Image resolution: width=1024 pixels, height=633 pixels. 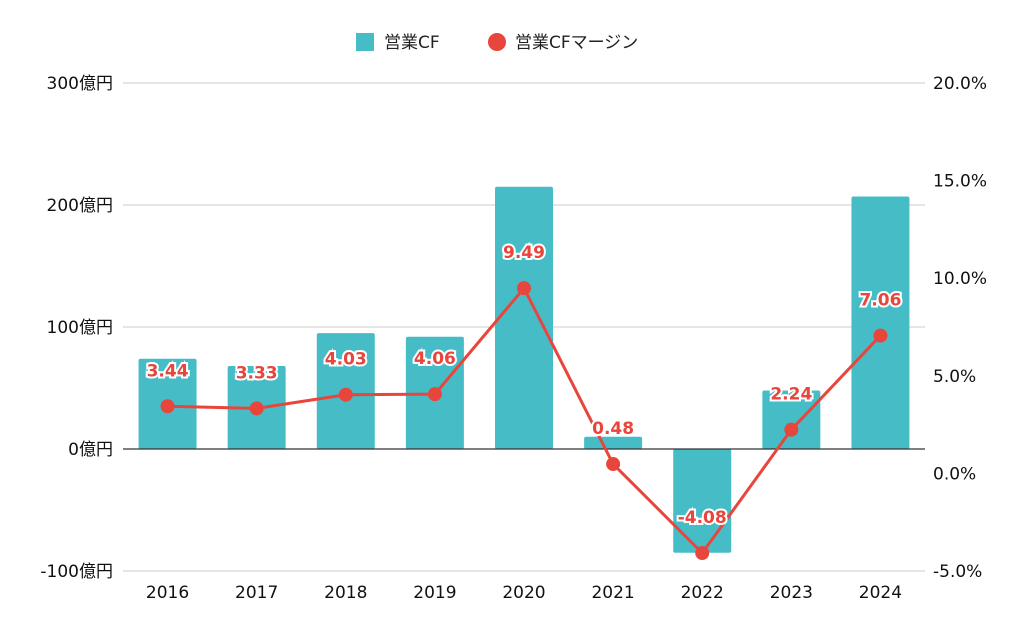 What do you see at coordinates (524, 288) in the screenshot?
I see `margin-point-2020` at bounding box center [524, 288].